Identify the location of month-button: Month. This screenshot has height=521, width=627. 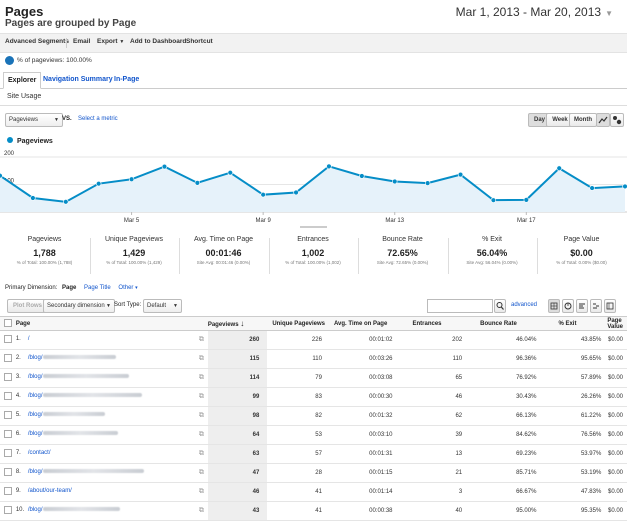
(583, 120).